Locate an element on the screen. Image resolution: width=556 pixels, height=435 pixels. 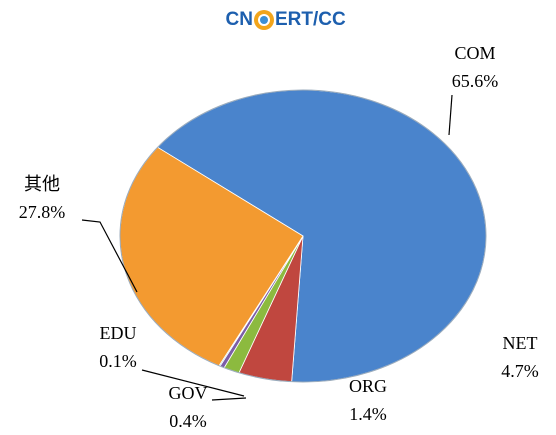
slice-label: 其他 is located at coordinates (42, 184).